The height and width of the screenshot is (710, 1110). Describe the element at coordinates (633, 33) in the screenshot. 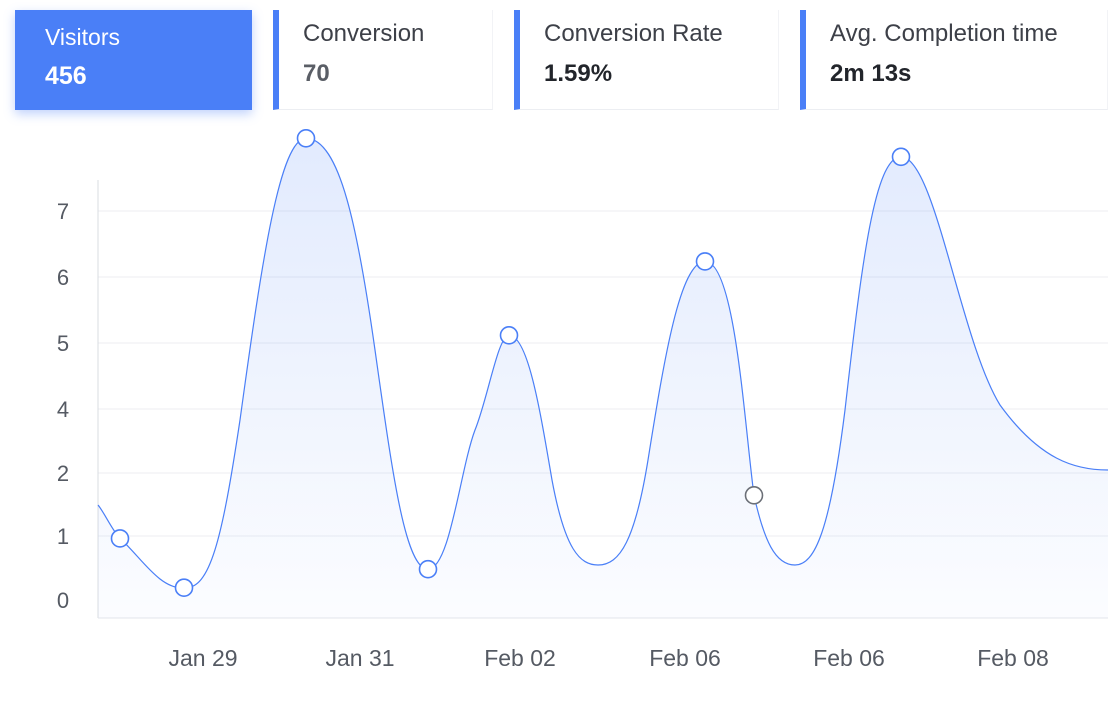

I see `stat-label: Conversion Rate` at that location.